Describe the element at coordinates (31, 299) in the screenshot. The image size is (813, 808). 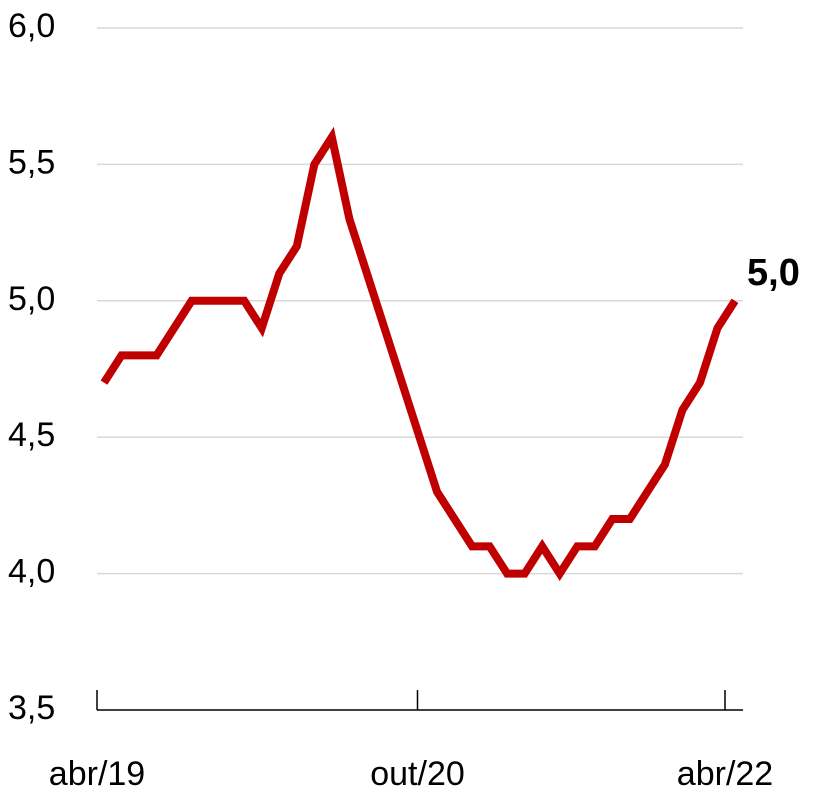
I see `y-tick-label: 5,0` at that location.